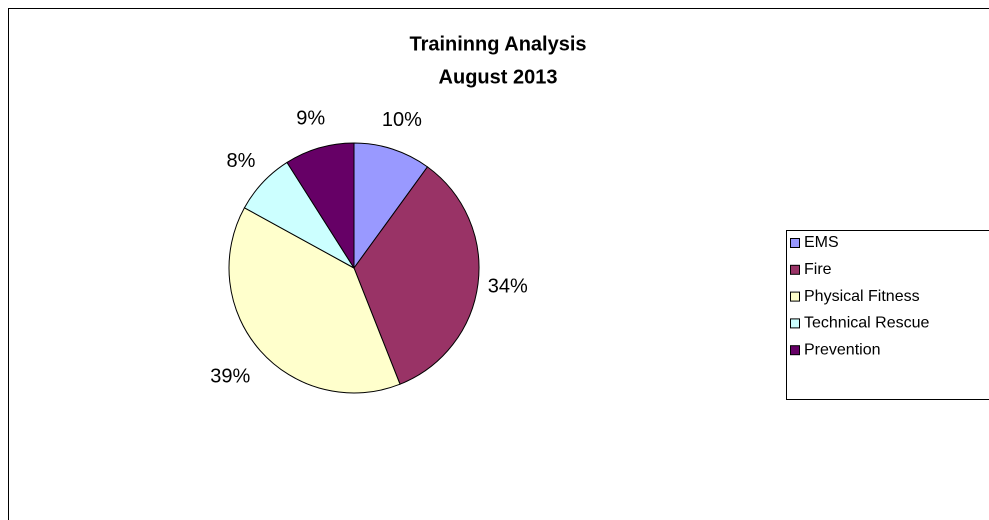 The image size is (989, 520). I want to click on legend-label: Prevention, so click(842, 349).